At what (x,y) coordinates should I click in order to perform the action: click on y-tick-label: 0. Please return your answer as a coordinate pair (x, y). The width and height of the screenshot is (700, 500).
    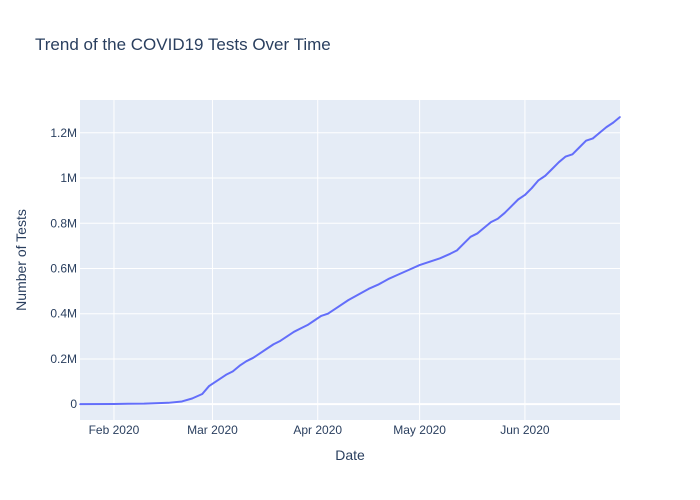
    Looking at the image, I should click on (73, 404).